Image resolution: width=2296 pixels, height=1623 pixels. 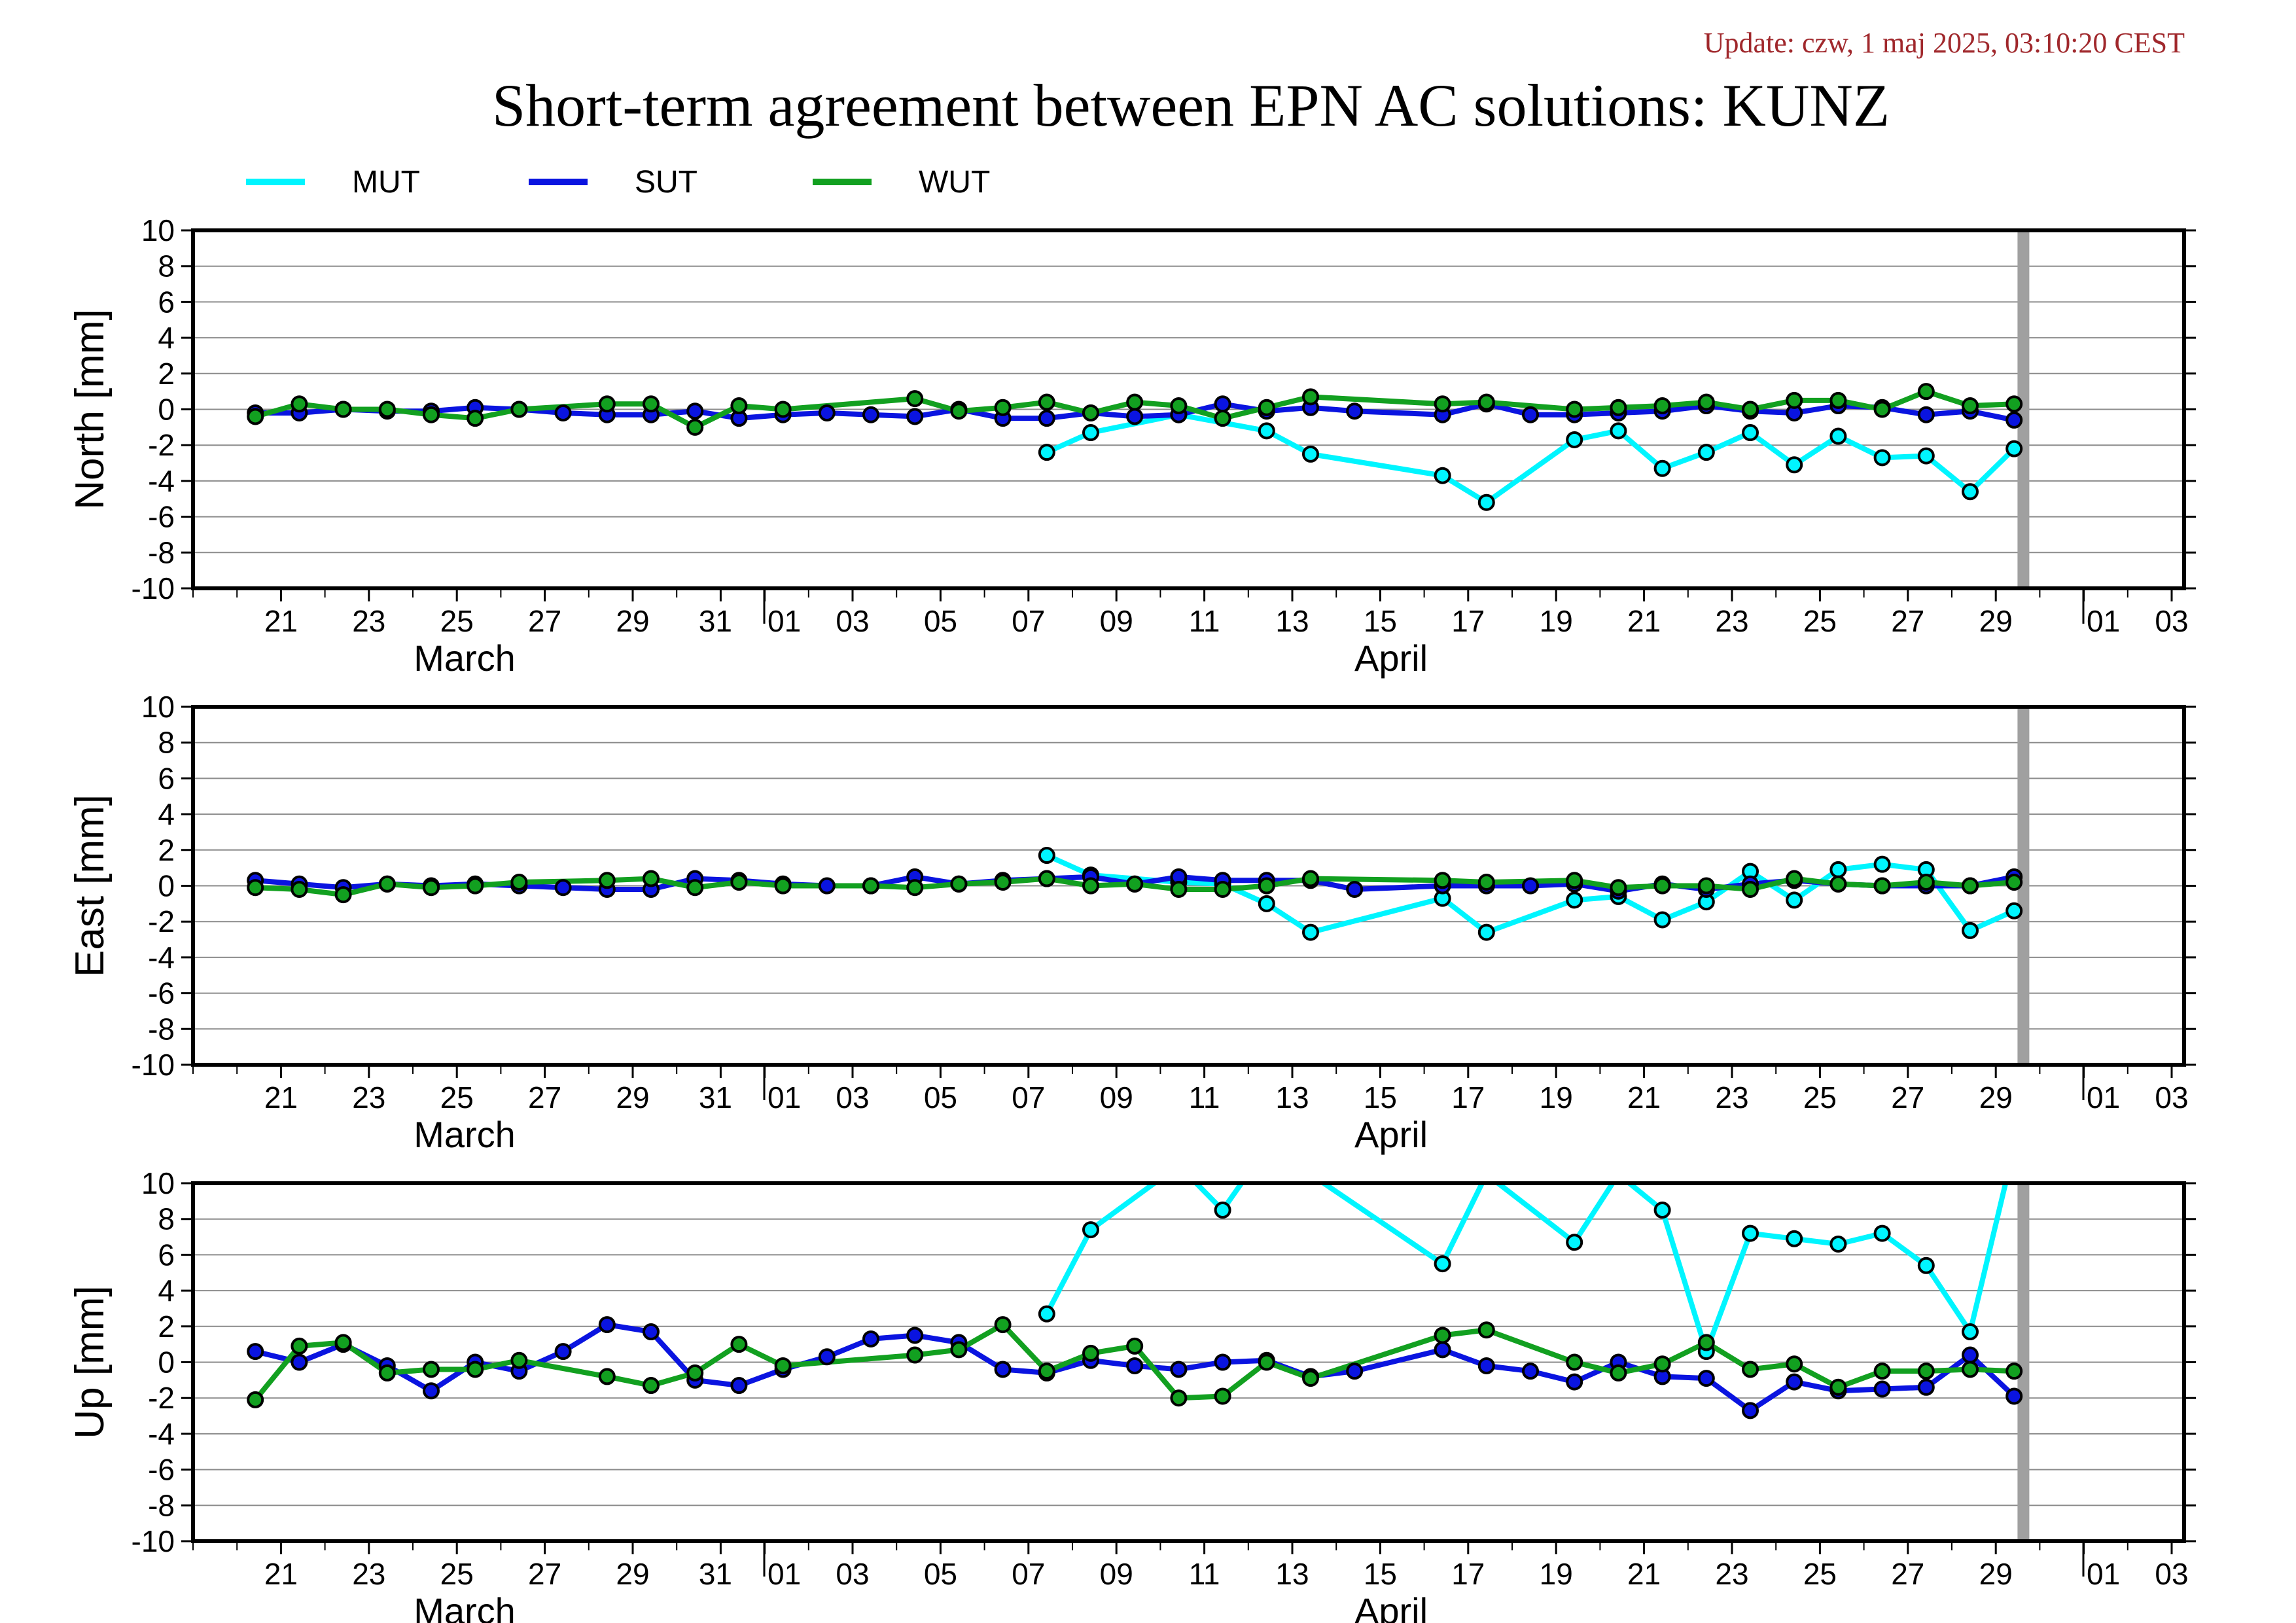 What do you see at coordinates (368, 621) in the screenshot?
I see `x-tick-label: 23` at bounding box center [368, 621].